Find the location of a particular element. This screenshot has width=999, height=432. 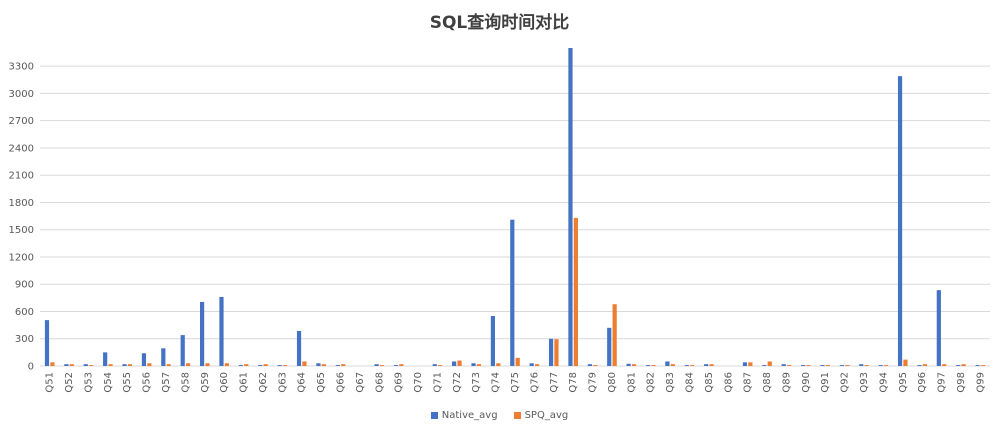

x-tick-label: Q83 is located at coordinates (670, 382).